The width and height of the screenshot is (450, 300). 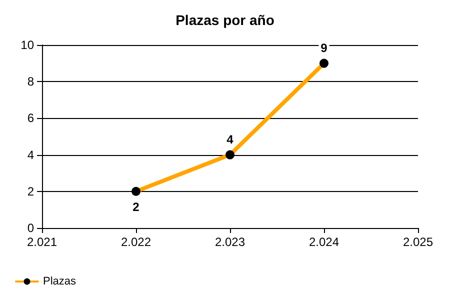 I want to click on data-label: 9, so click(x=324, y=47).